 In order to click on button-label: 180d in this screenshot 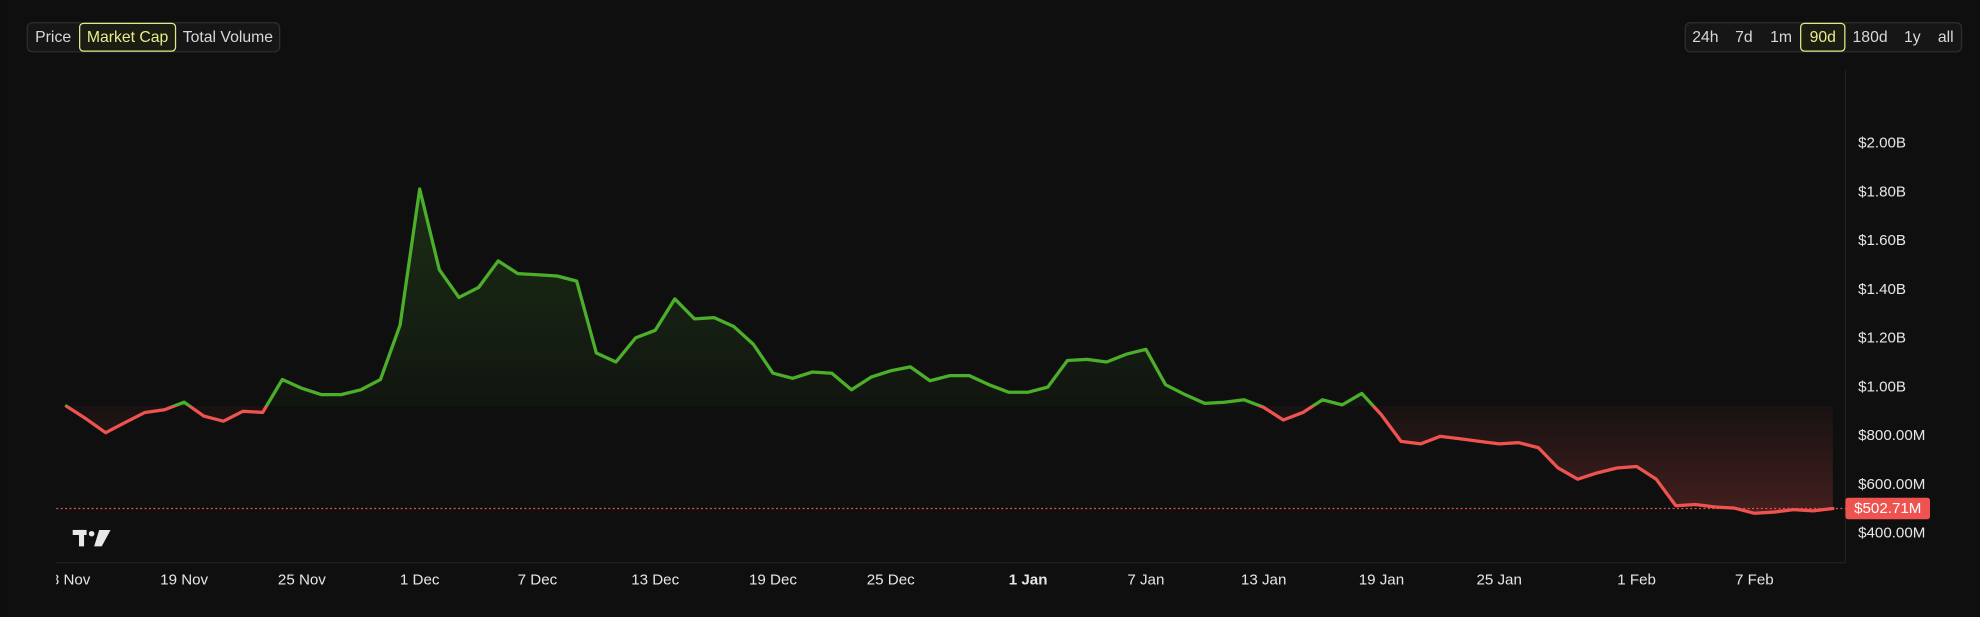, I will do `click(1870, 37)`.